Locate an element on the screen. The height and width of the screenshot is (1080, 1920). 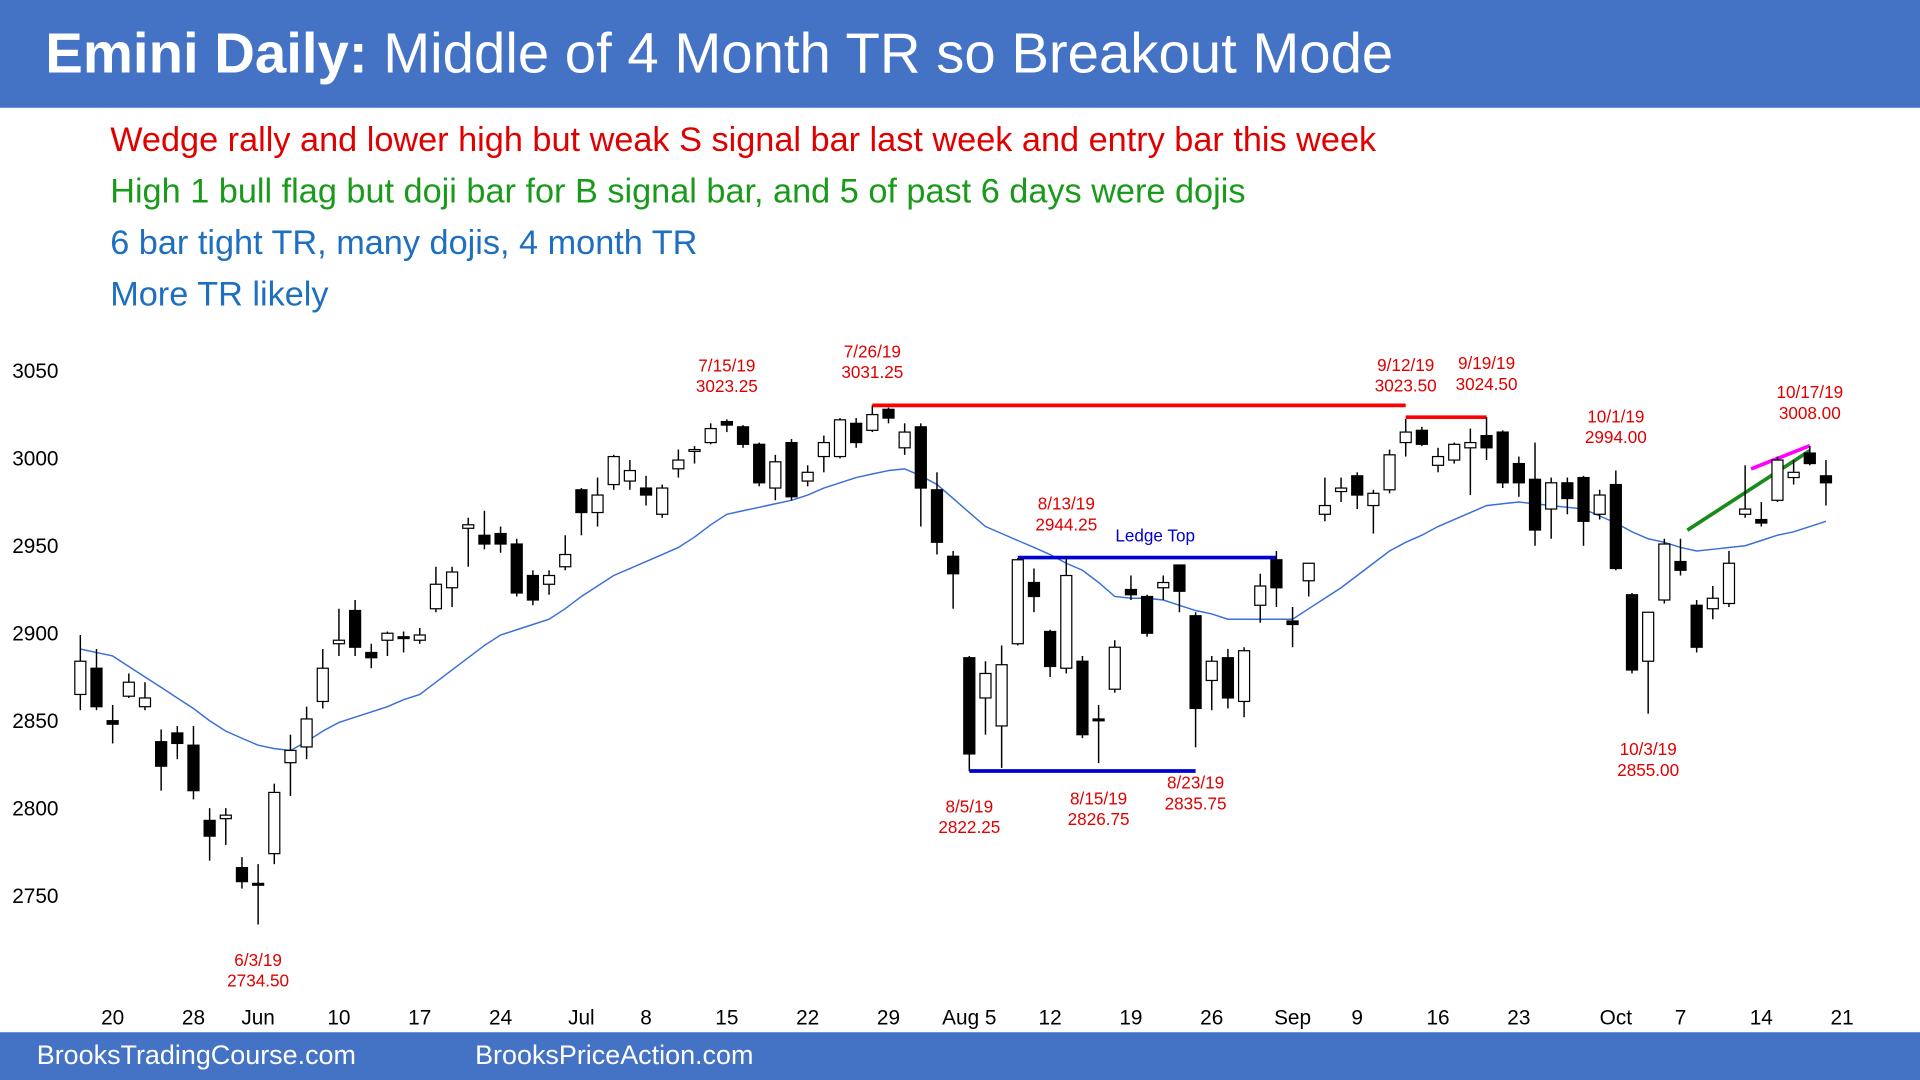
title-rest: Middle of 4 Month TR so Breakout Mode is located at coordinates (888, 52).